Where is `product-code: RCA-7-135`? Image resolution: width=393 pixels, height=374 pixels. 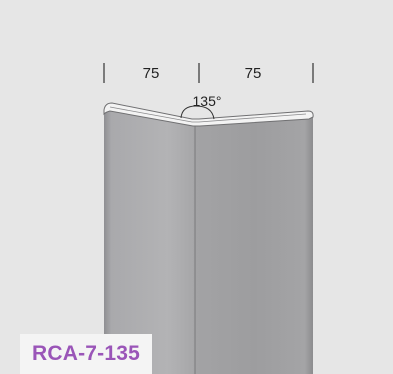
product-code: RCA-7-135 is located at coordinates (86, 353).